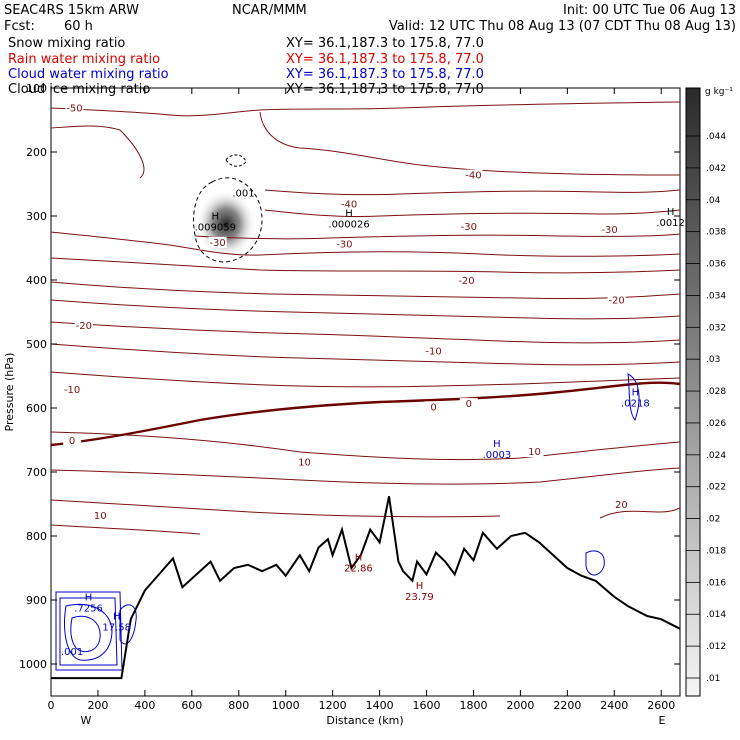 This screenshot has height=740, width=740. I want to click on maximum-value: .7256, so click(88, 608).